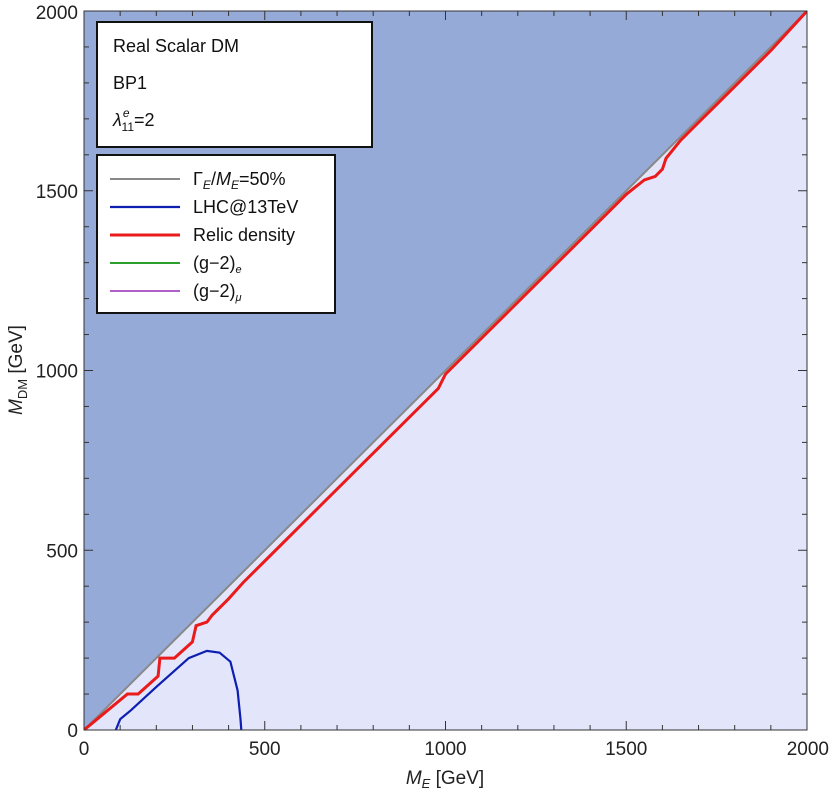 This screenshot has width=830, height=794. What do you see at coordinates (239, 180) in the screenshot?
I see `legend-label-width: ΓE/ME=50%` at bounding box center [239, 180].